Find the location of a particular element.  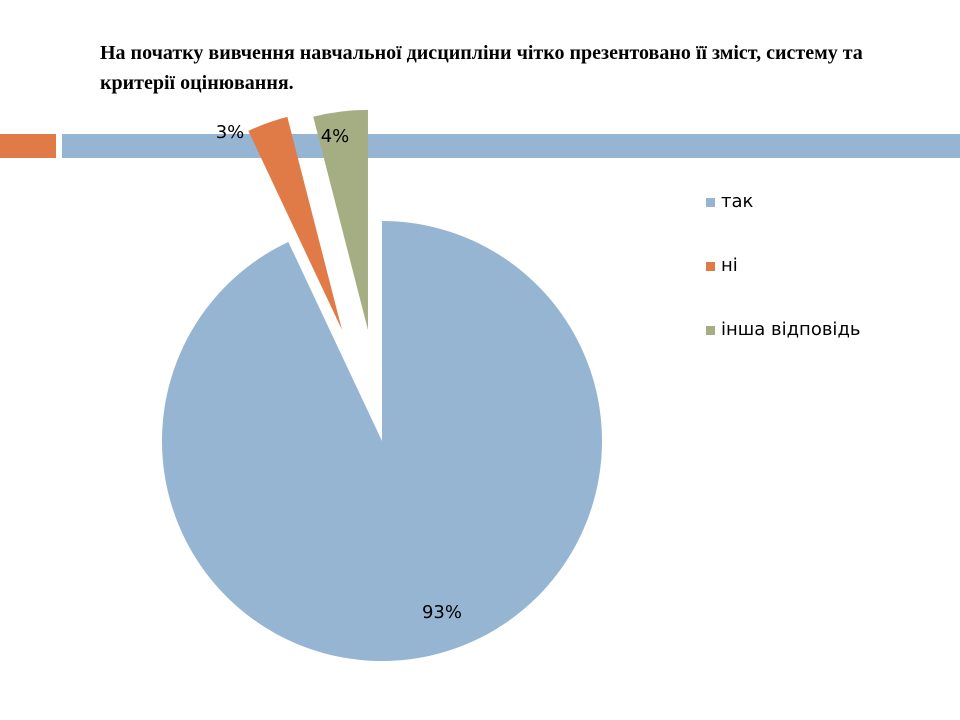

slice-value-label: 93% is located at coordinates (442, 612).